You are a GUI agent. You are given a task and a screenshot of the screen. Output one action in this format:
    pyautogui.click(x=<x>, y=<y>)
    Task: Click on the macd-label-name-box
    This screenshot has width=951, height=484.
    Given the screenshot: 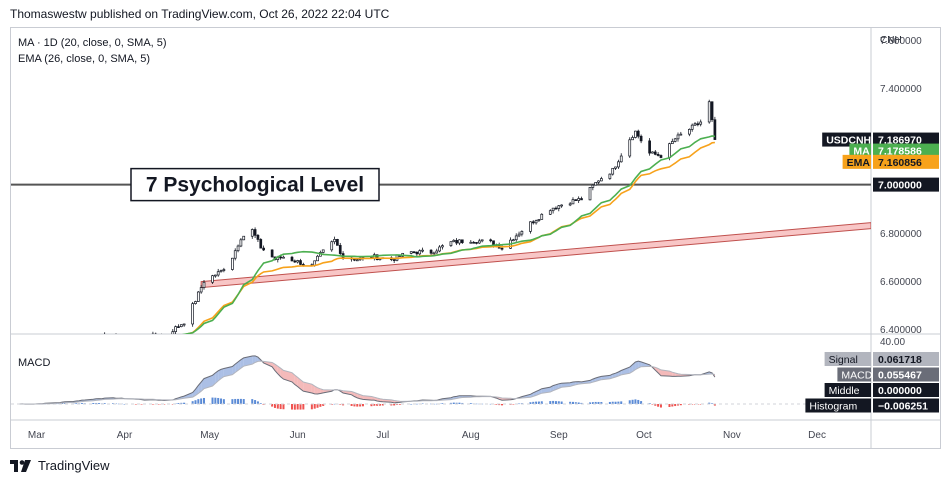 What is the action you would take?
    pyautogui.click(x=847, y=390)
    